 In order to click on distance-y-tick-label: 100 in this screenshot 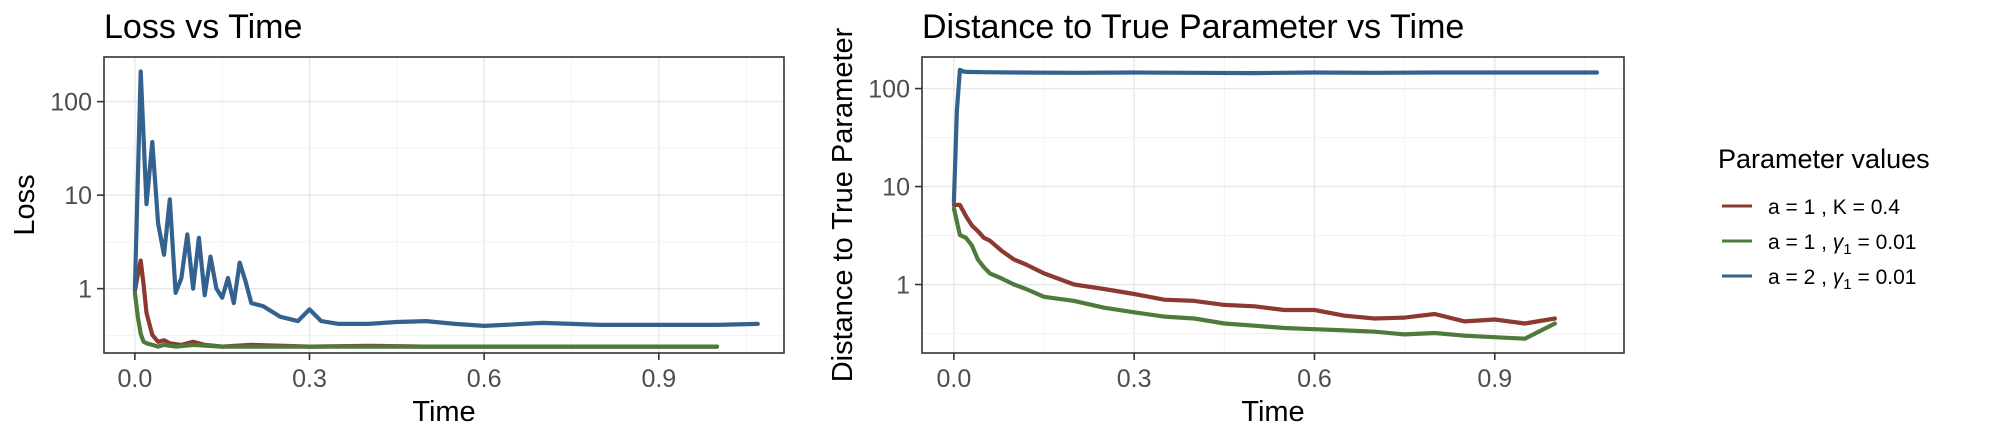, I will do `click(889, 90)`.